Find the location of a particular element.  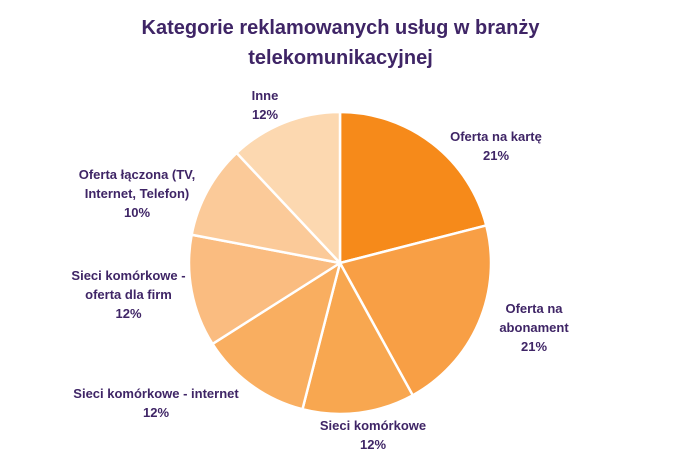

slice-label-oferta-na-abonament: Oferta na abonament 21% is located at coordinates (534, 327).